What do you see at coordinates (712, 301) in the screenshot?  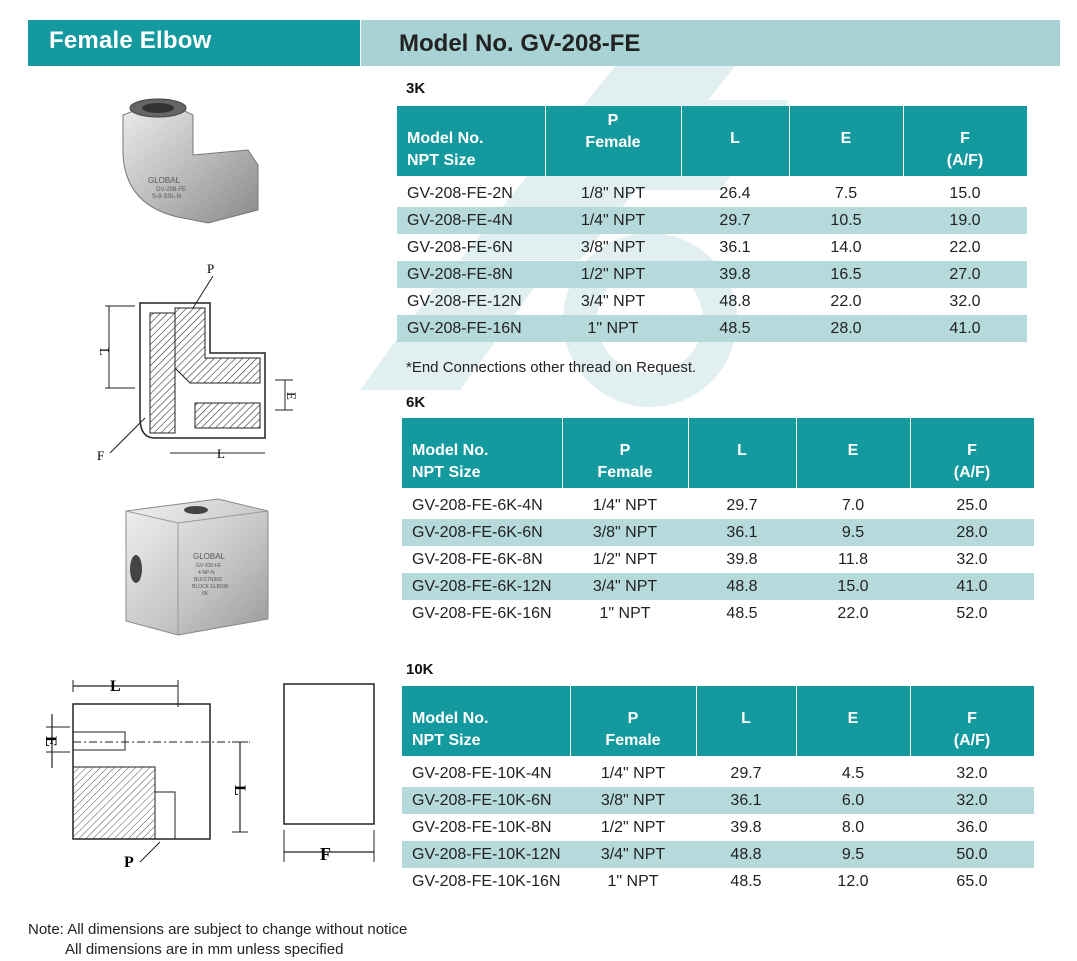 I see `table-row: GV-208-FE-12N 3/4" NPT 48.8 22.0 32.0` at bounding box center [712, 301].